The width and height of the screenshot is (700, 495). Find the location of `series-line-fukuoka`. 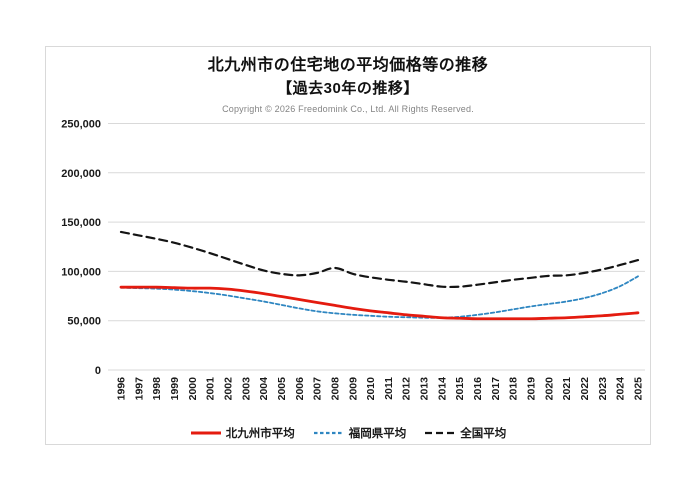

series-line-fukuoka is located at coordinates (379, 297).